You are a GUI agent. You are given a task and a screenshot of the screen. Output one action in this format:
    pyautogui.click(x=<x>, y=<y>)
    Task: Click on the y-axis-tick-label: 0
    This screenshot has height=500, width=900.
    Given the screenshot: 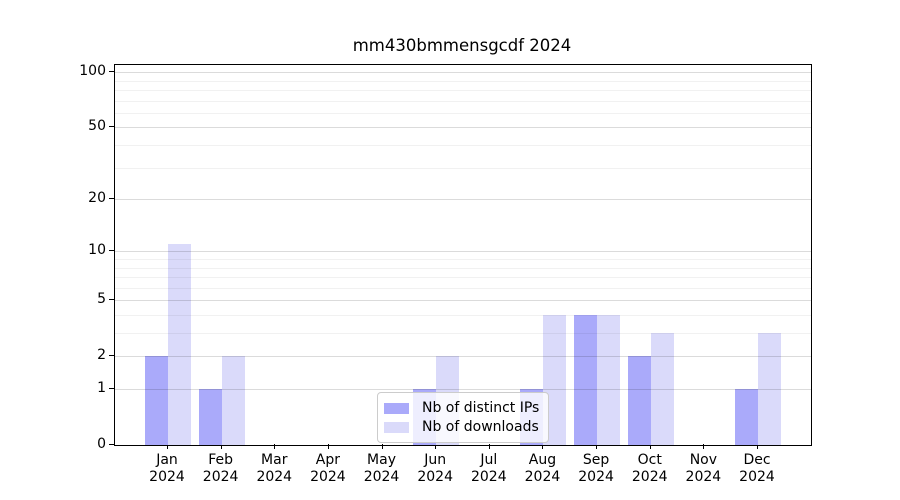 What is the action you would take?
    pyautogui.click(x=101, y=444)
    